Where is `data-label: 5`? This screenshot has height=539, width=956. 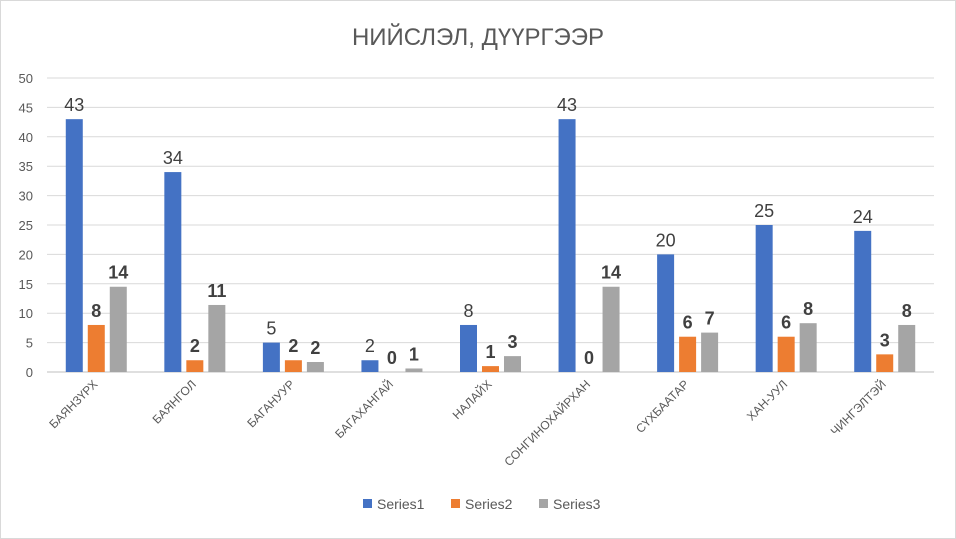 data-label: 5 is located at coordinates (271, 329).